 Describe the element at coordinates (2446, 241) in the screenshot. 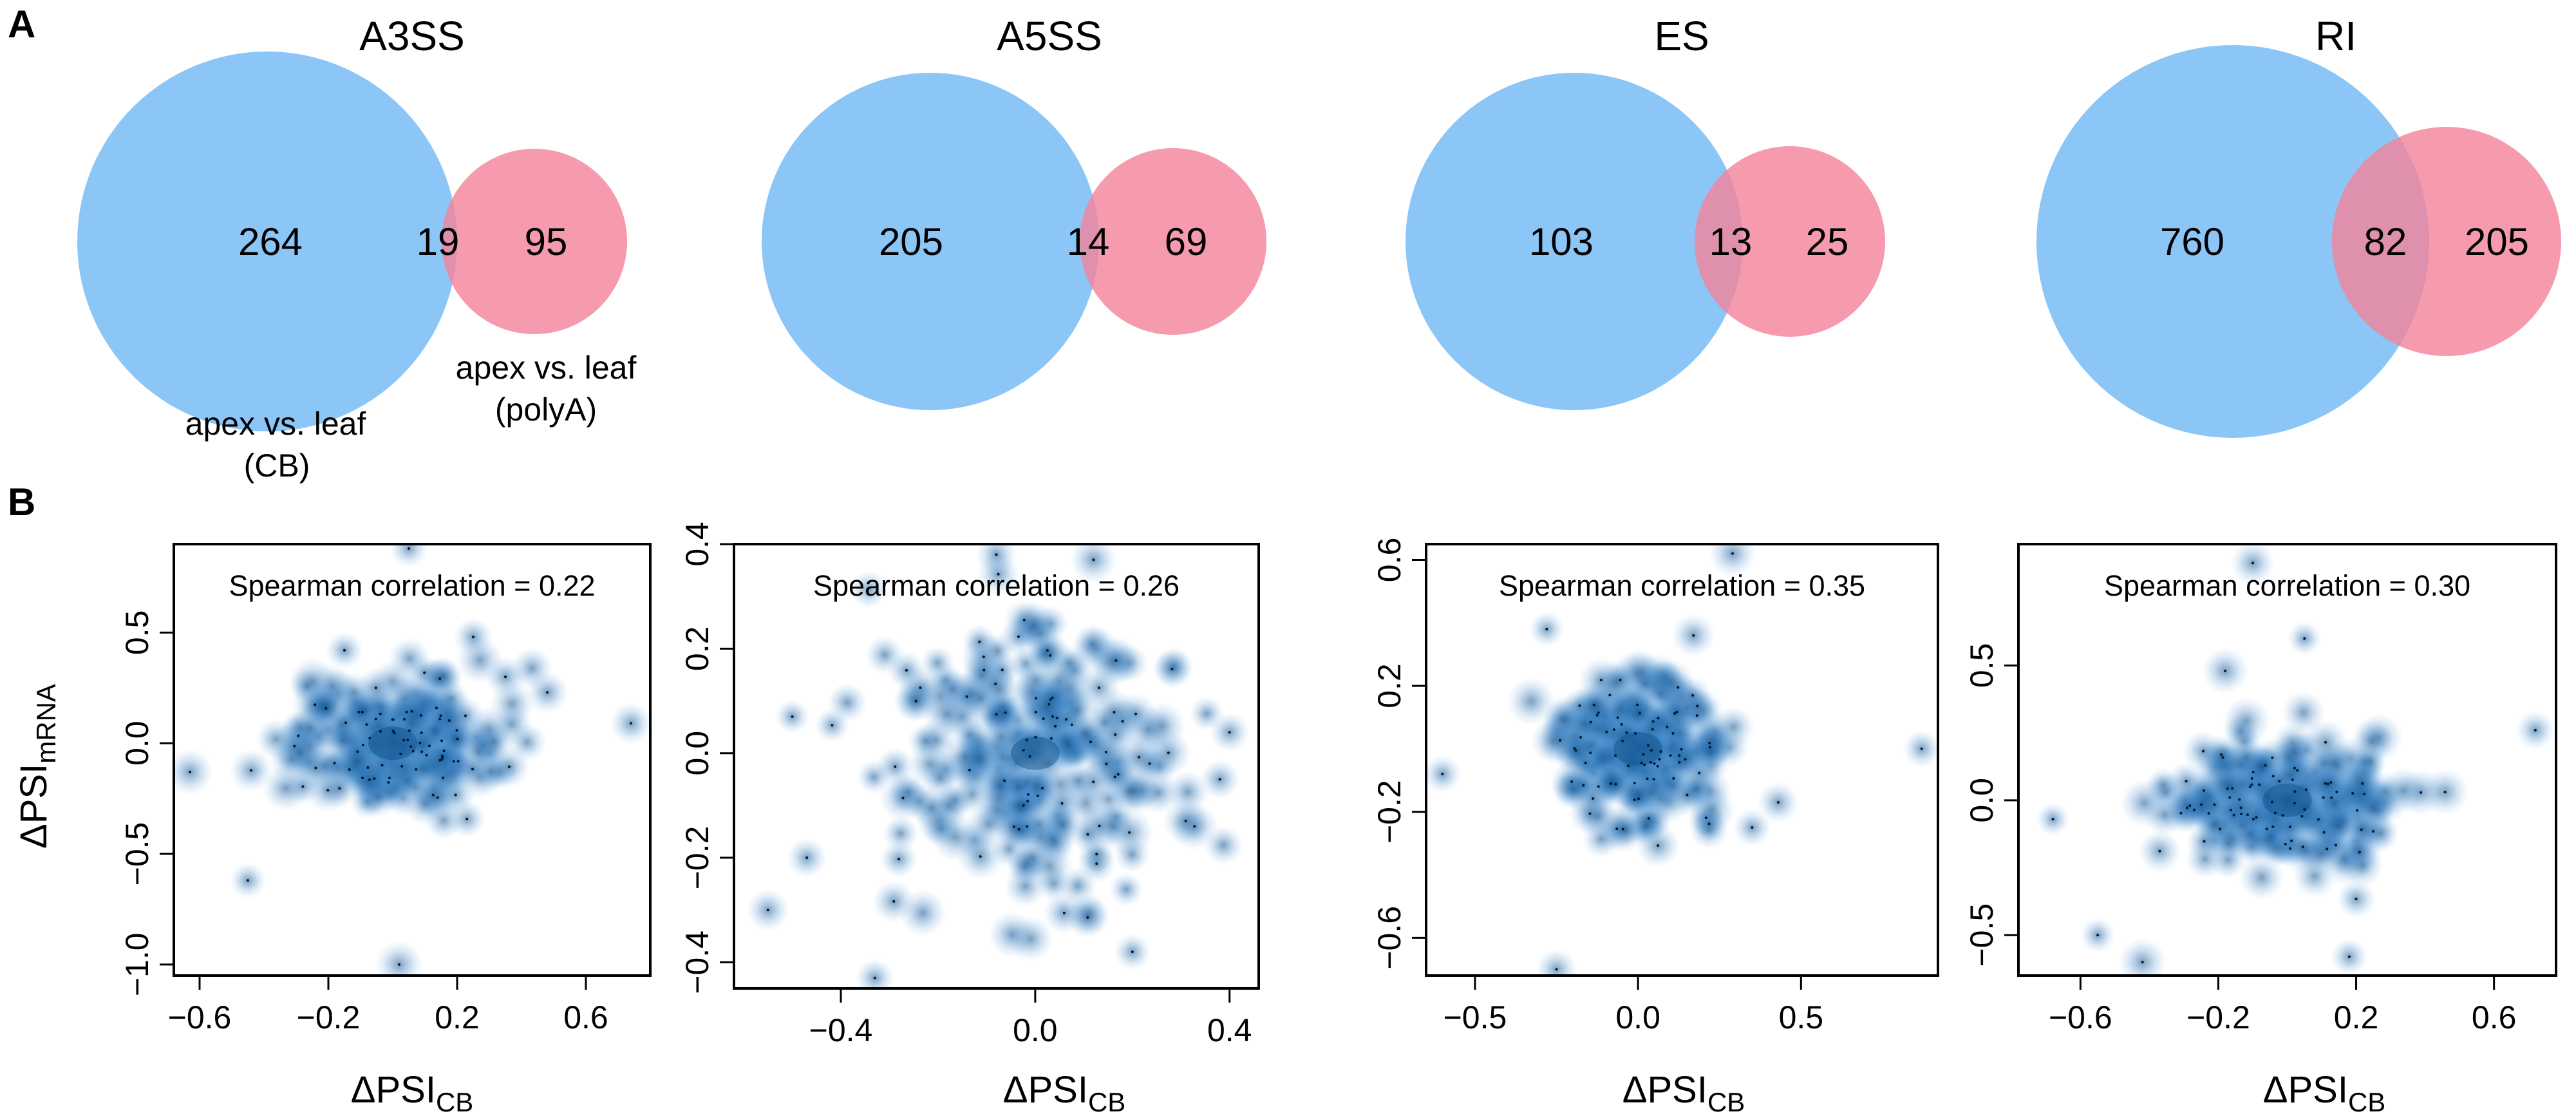

I see `venn-set-right` at that location.